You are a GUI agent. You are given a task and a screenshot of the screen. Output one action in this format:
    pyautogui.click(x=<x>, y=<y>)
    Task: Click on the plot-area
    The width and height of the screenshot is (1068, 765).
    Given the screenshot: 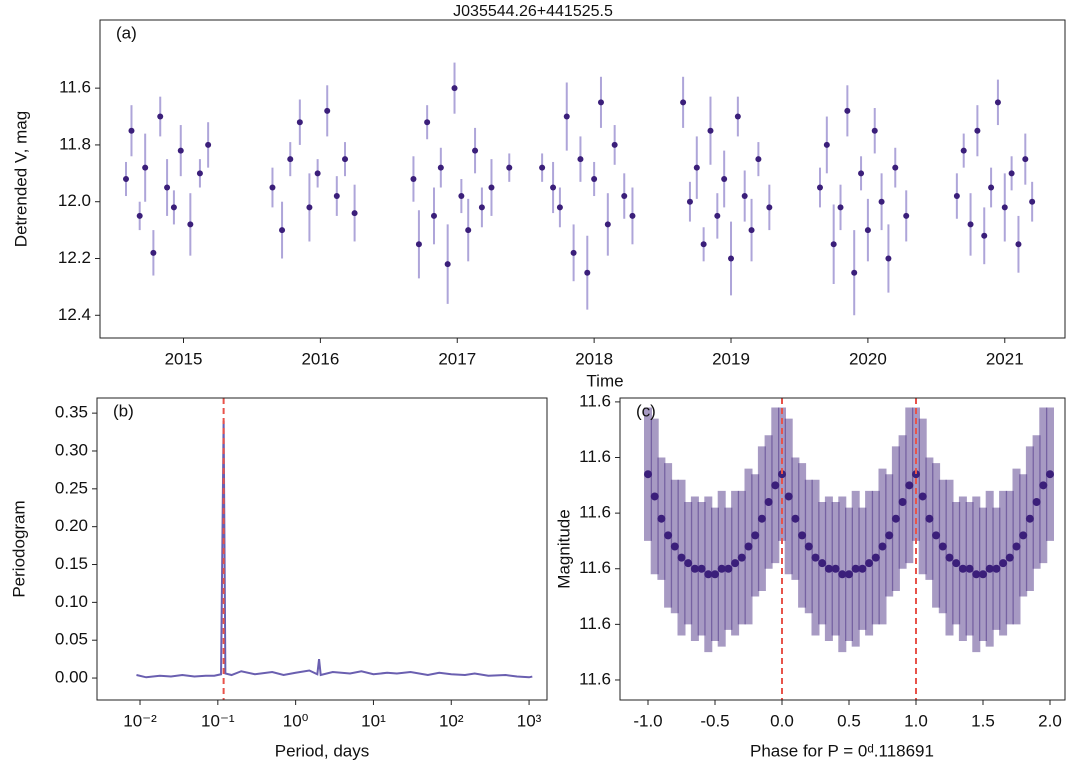 What is the action you would take?
    pyautogui.click(x=334, y=549)
    